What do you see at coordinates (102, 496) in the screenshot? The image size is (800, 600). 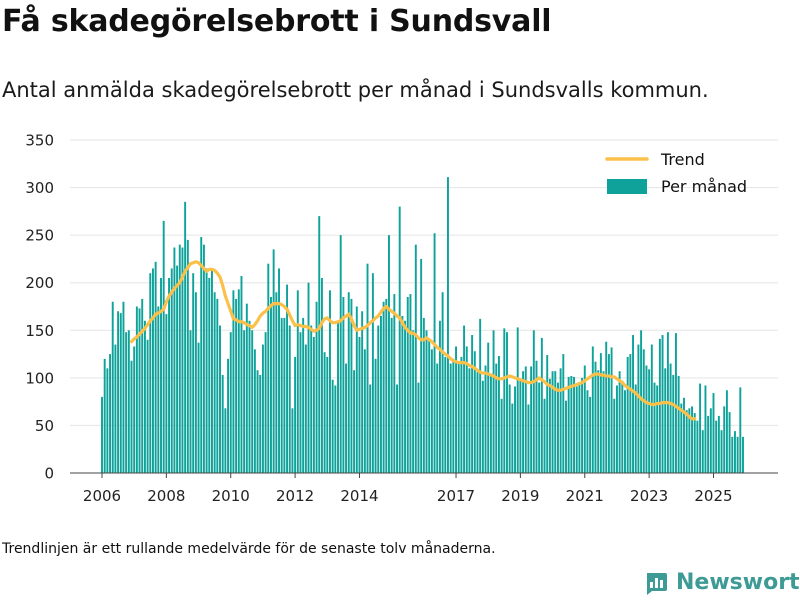 I see `x-tick-label: 2006` at bounding box center [102, 496].